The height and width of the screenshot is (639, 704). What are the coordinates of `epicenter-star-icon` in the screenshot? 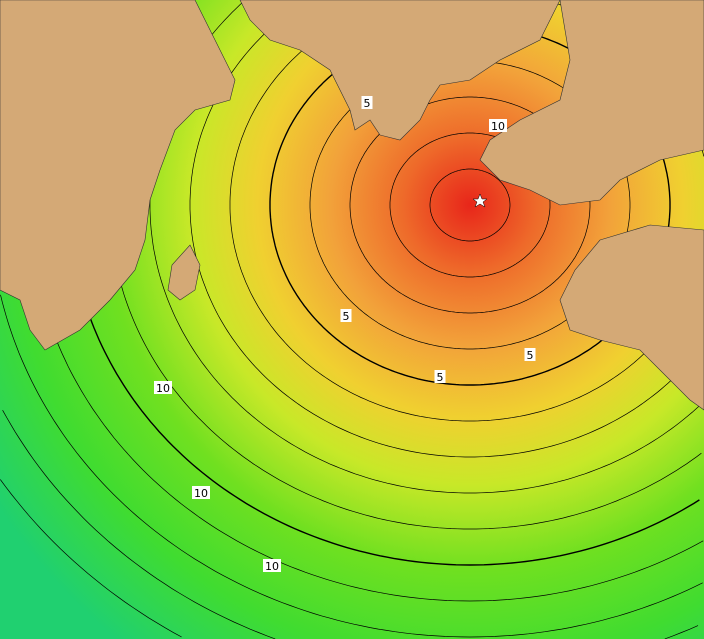 It's located at (480, 200).